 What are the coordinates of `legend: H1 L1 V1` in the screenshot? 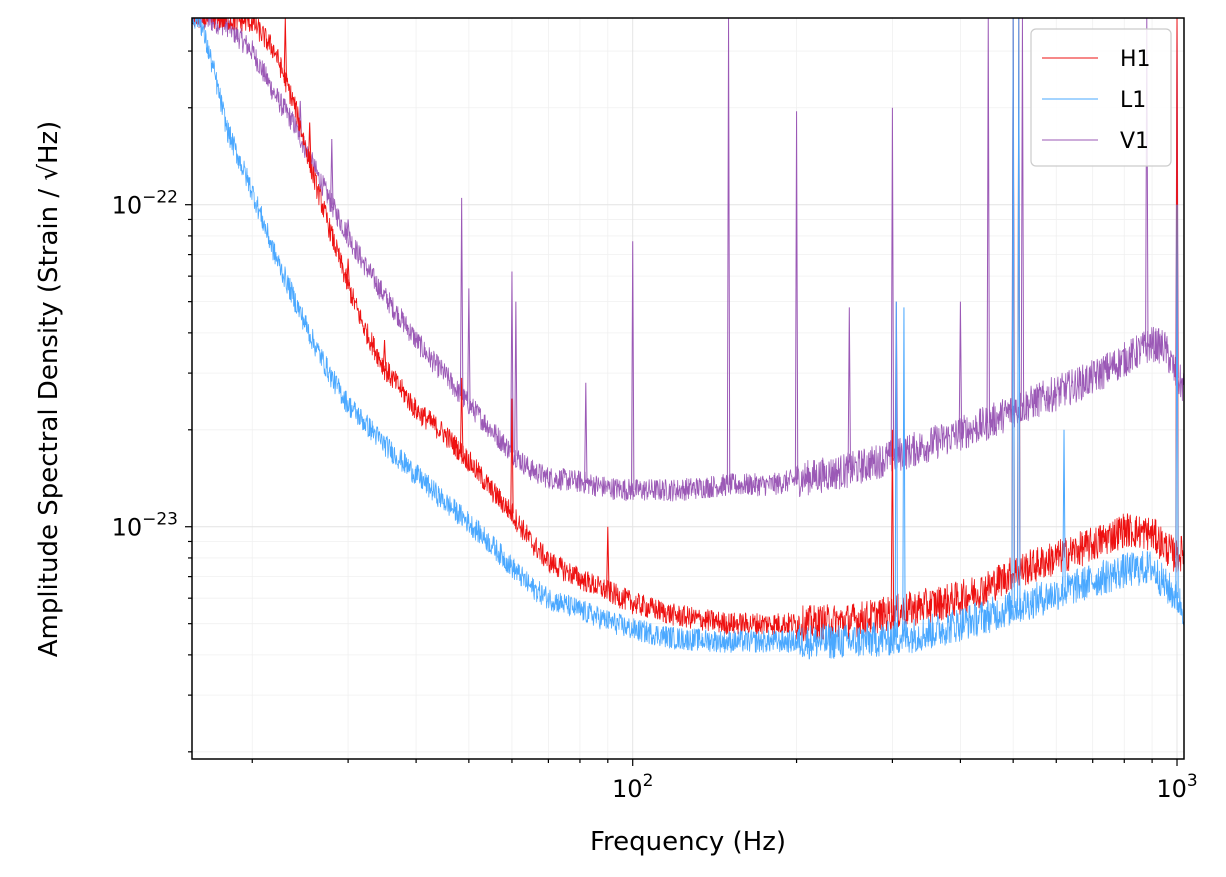 It's located at (1101, 97).